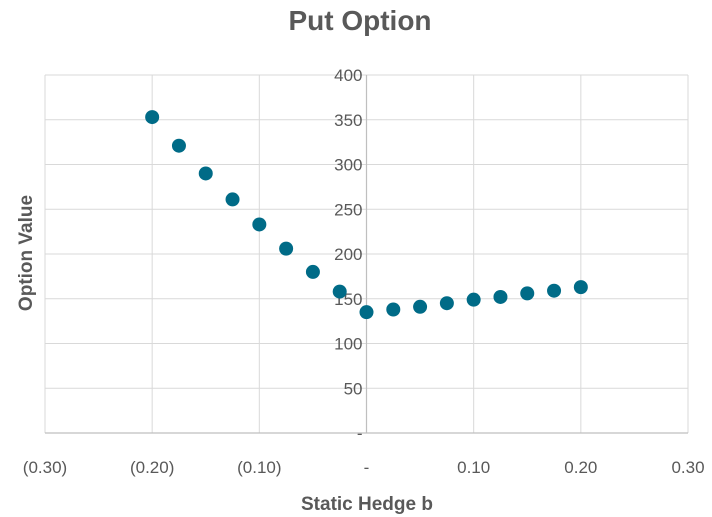 This screenshot has width=712, height=517. What do you see at coordinates (580, 467) in the screenshot?
I see `x-tick-label: 0.20` at bounding box center [580, 467].